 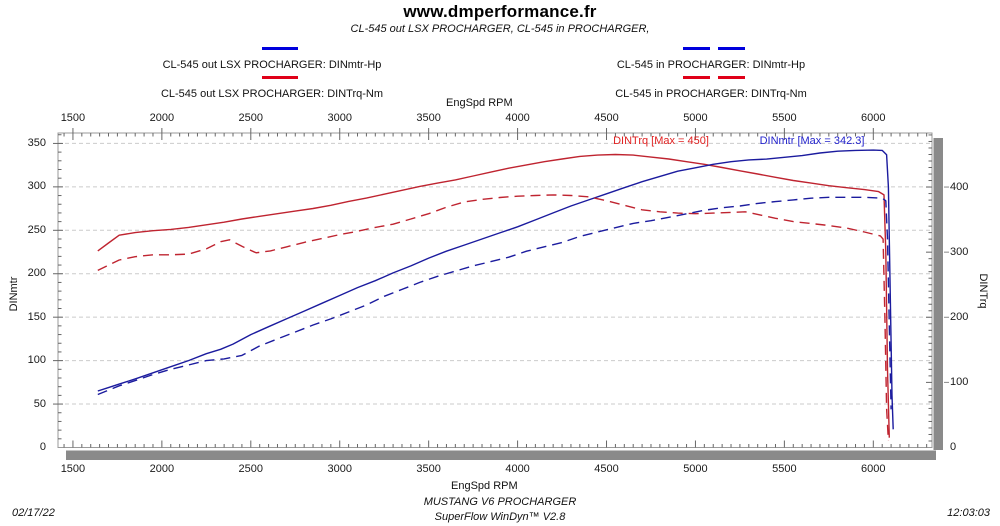 I want to click on y-left-tick-label: 200, so click(x=36, y=273).